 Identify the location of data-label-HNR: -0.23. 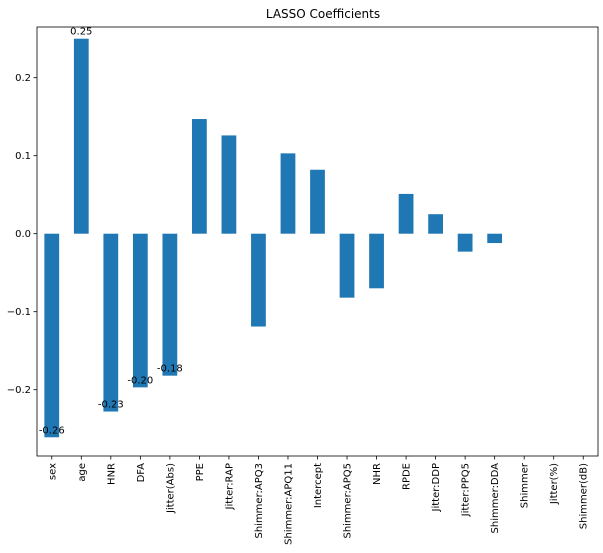
(111, 405).